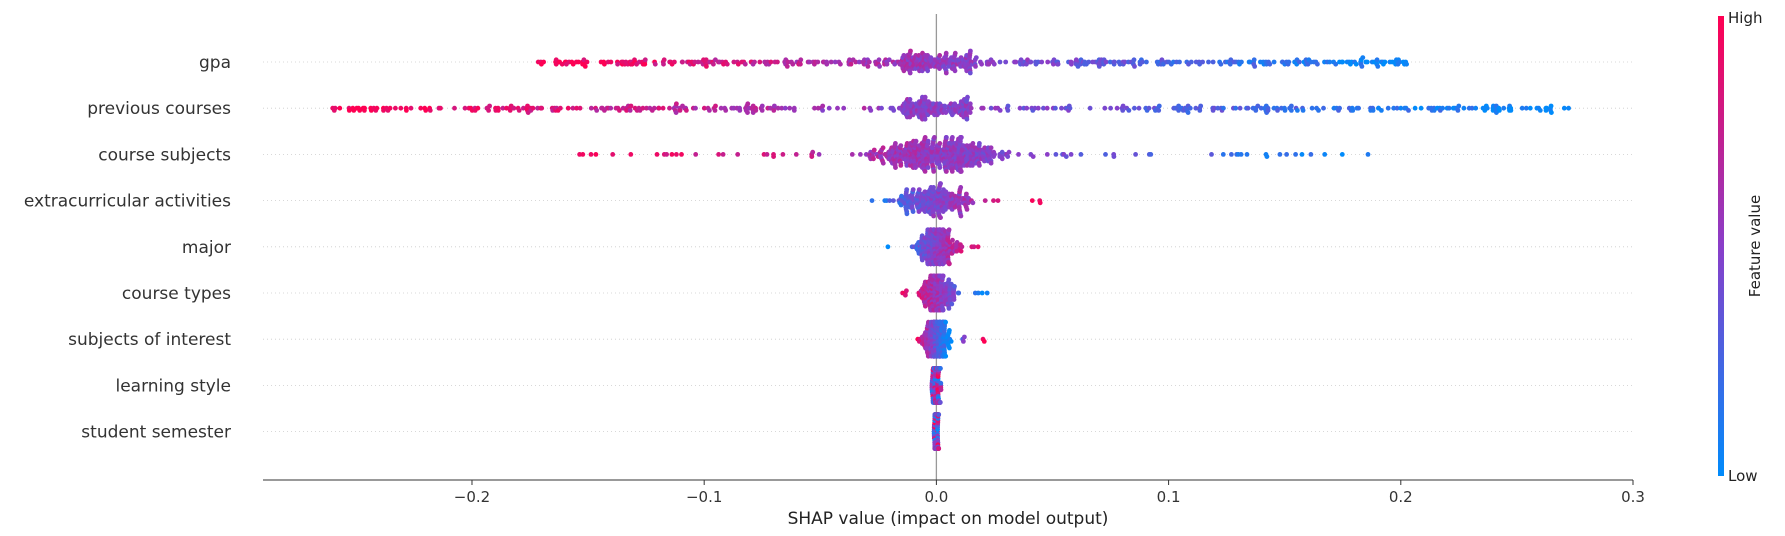 The image size is (1785, 536). I want to click on x-tick-label: 0.1, so click(1169, 497).